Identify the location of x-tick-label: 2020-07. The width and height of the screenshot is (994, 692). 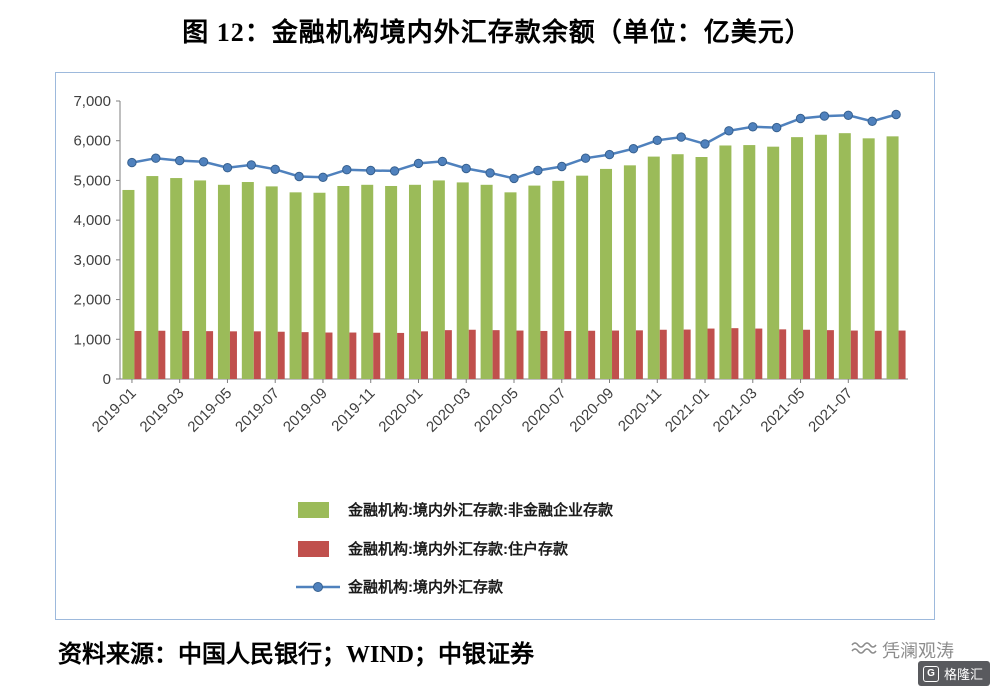
(544, 410).